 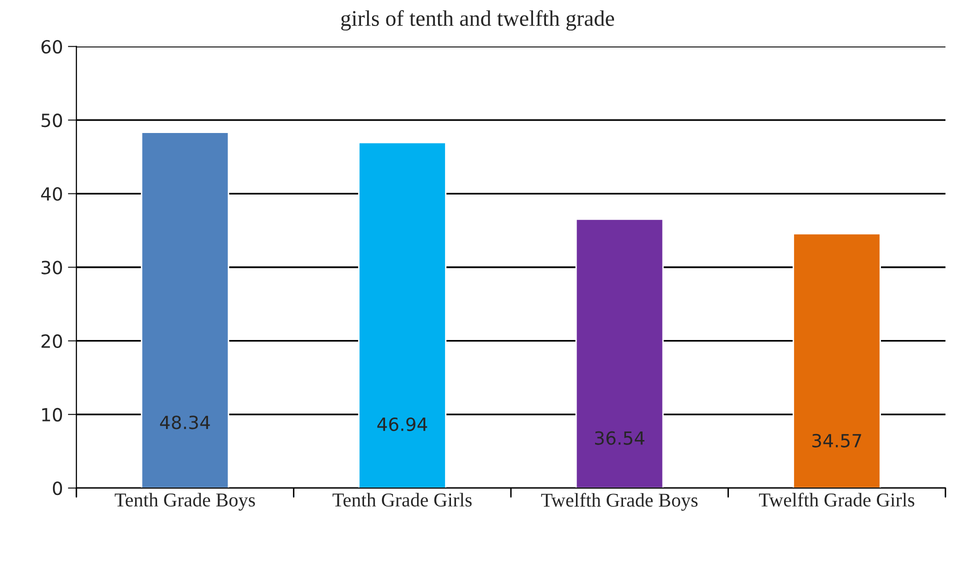 I want to click on x-tick-label: Twelfth Grade Girls, so click(x=836, y=499).